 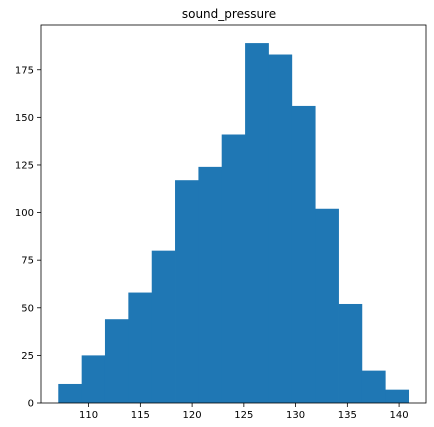 What do you see at coordinates (347, 415) in the screenshot?
I see `x-tick-label: 135` at bounding box center [347, 415].